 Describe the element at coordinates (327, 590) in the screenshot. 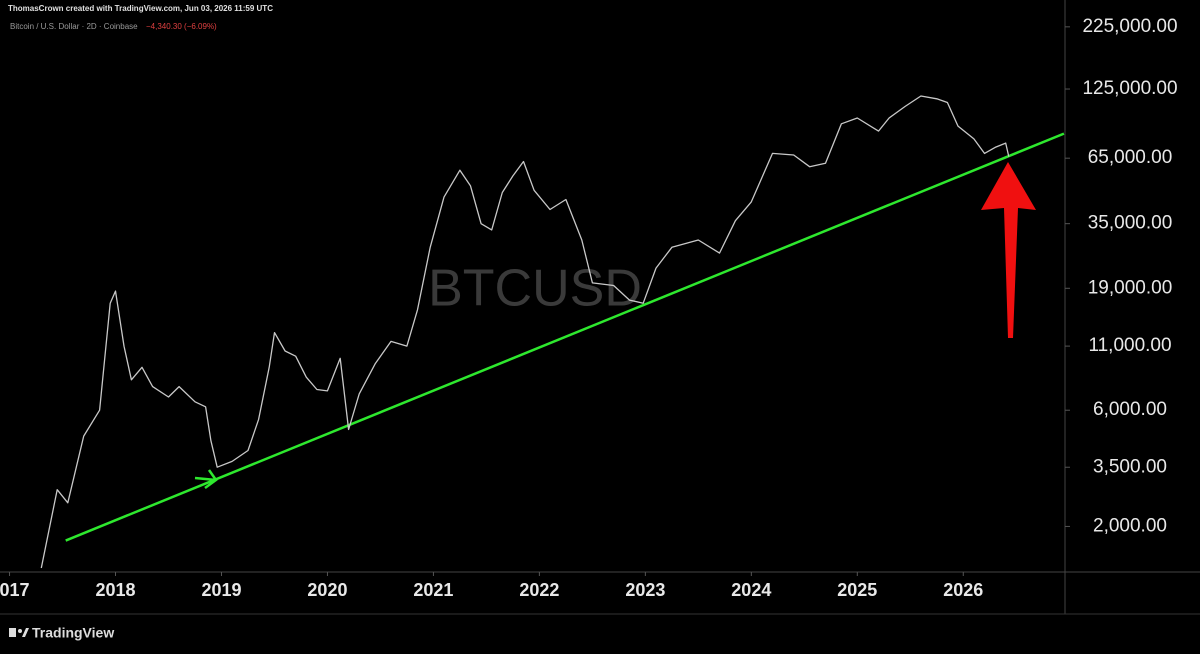

I see `x-tick-label: 2020` at that location.